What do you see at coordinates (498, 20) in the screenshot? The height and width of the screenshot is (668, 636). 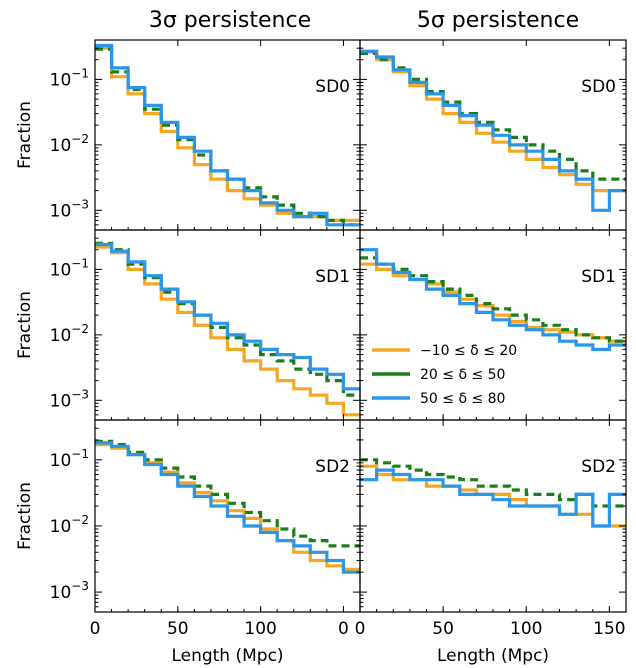 I see `column-title-5sigma: 5σ persistence` at bounding box center [498, 20].